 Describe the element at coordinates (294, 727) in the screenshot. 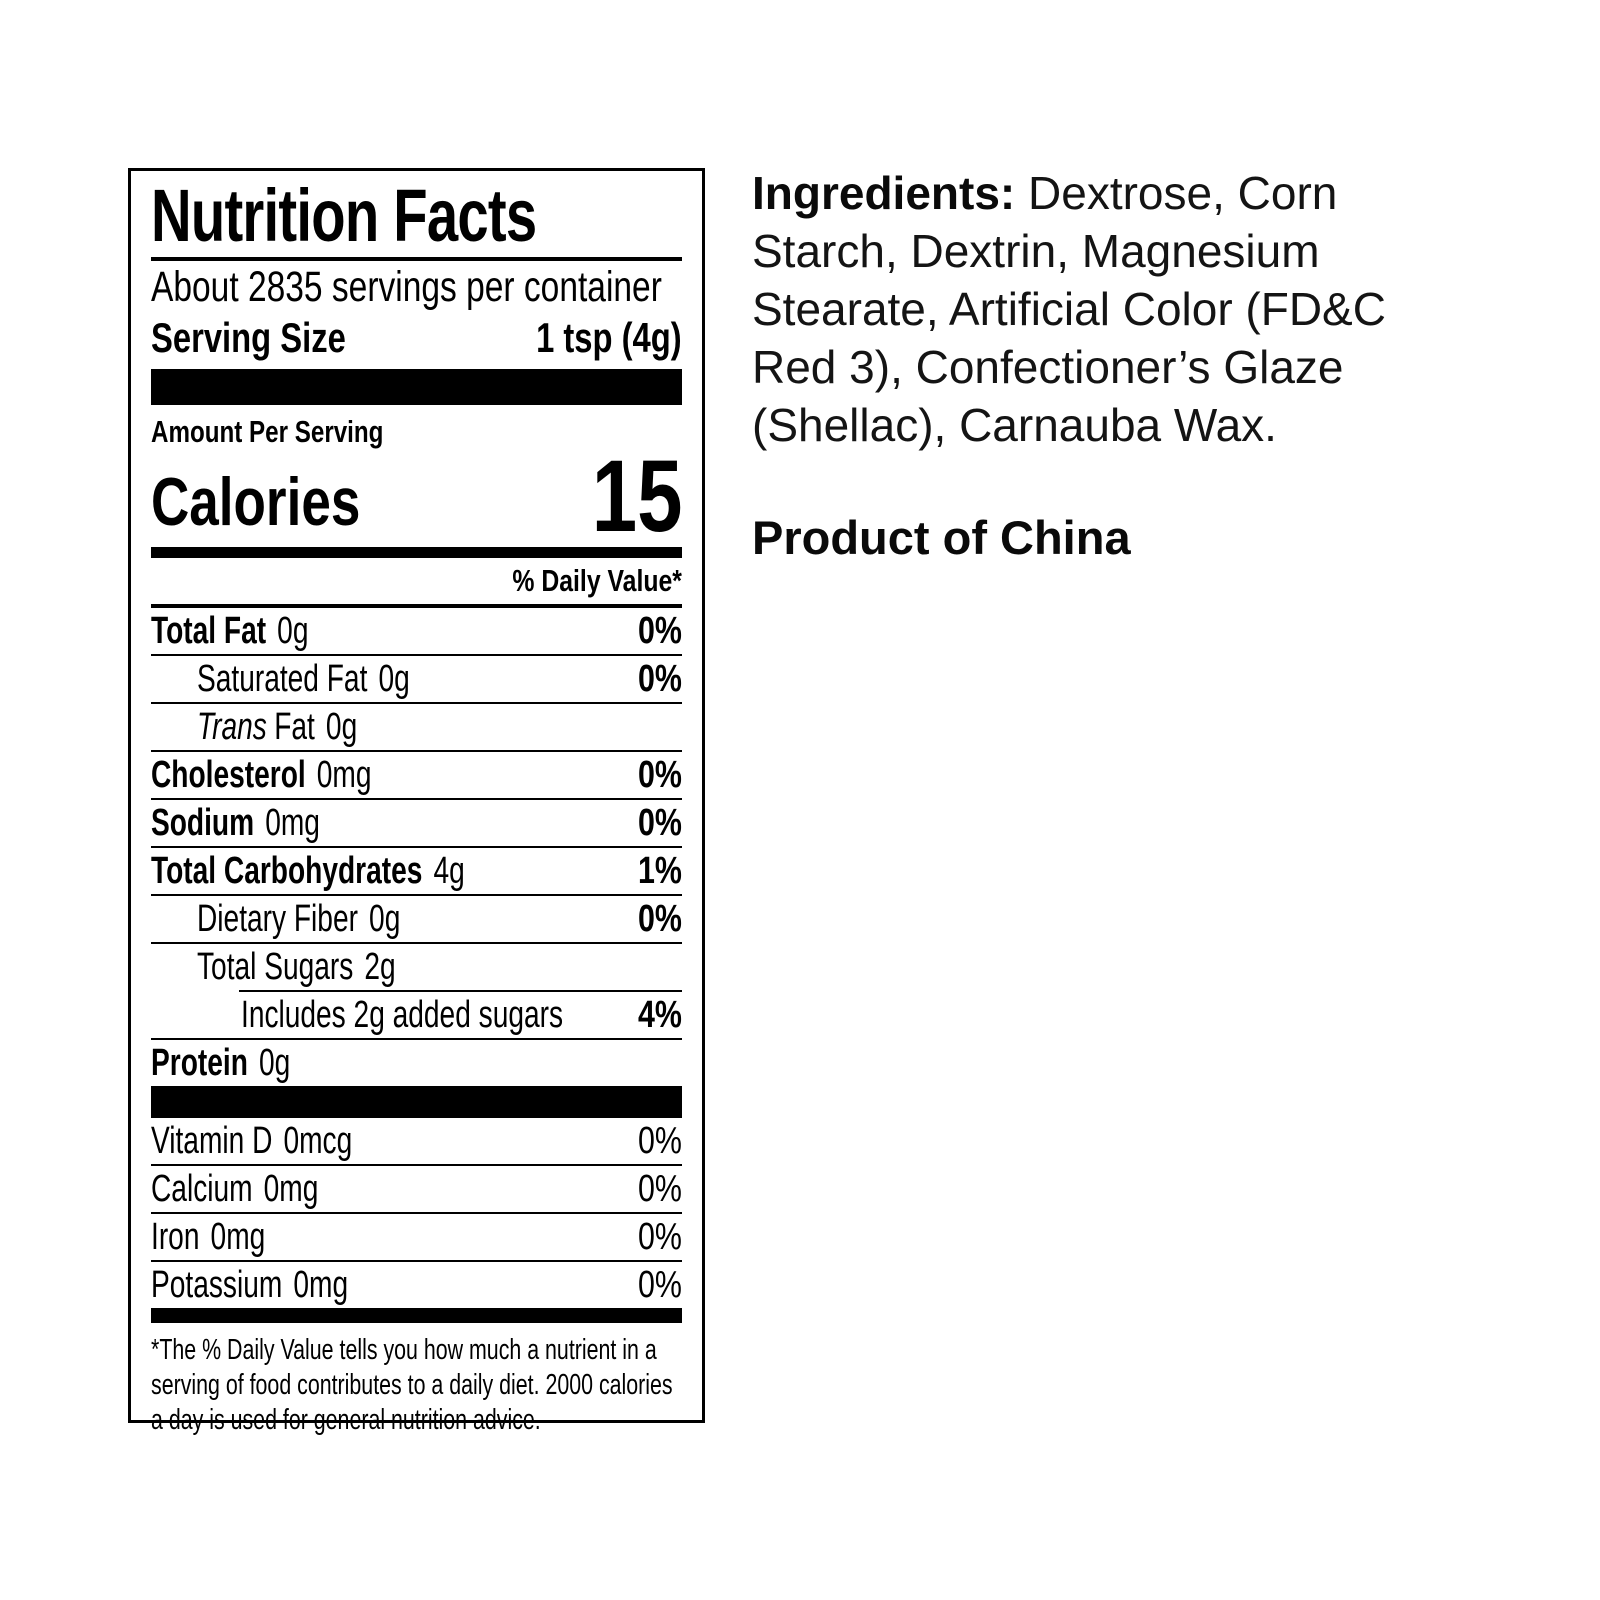

I see `nutrient-name: Fat` at that location.